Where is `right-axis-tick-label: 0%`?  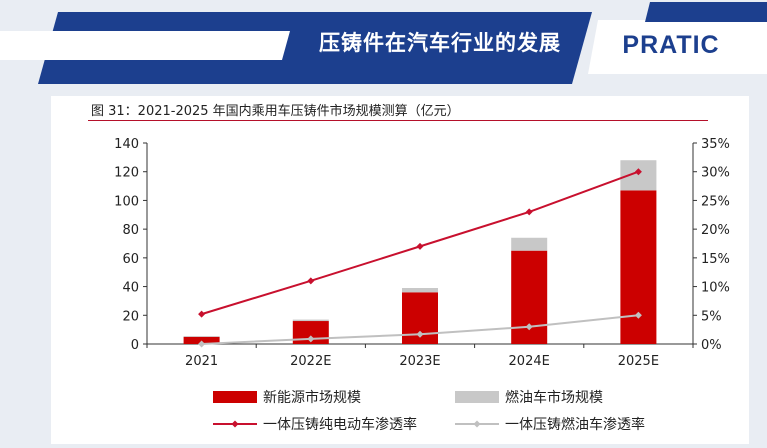 right-axis-tick-label: 0% is located at coordinates (711, 345).